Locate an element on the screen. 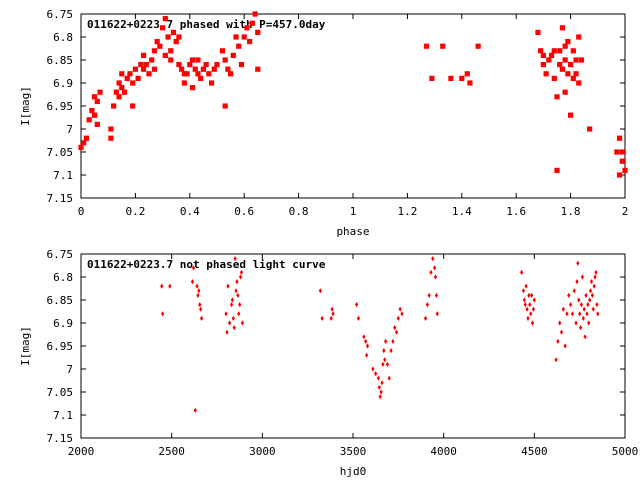  y-tick-label: 6.95 is located at coordinates (60, 106).